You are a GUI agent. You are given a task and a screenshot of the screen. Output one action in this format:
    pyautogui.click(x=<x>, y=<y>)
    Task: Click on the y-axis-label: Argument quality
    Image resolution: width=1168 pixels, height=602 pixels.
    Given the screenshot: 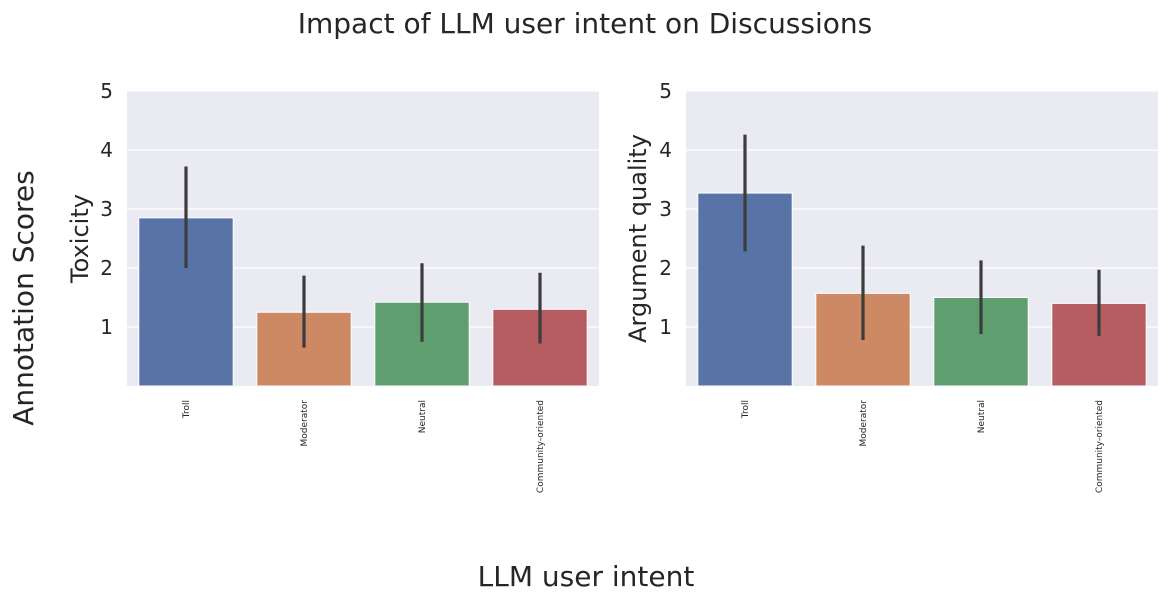 What is the action you would take?
    pyautogui.click(x=638, y=238)
    